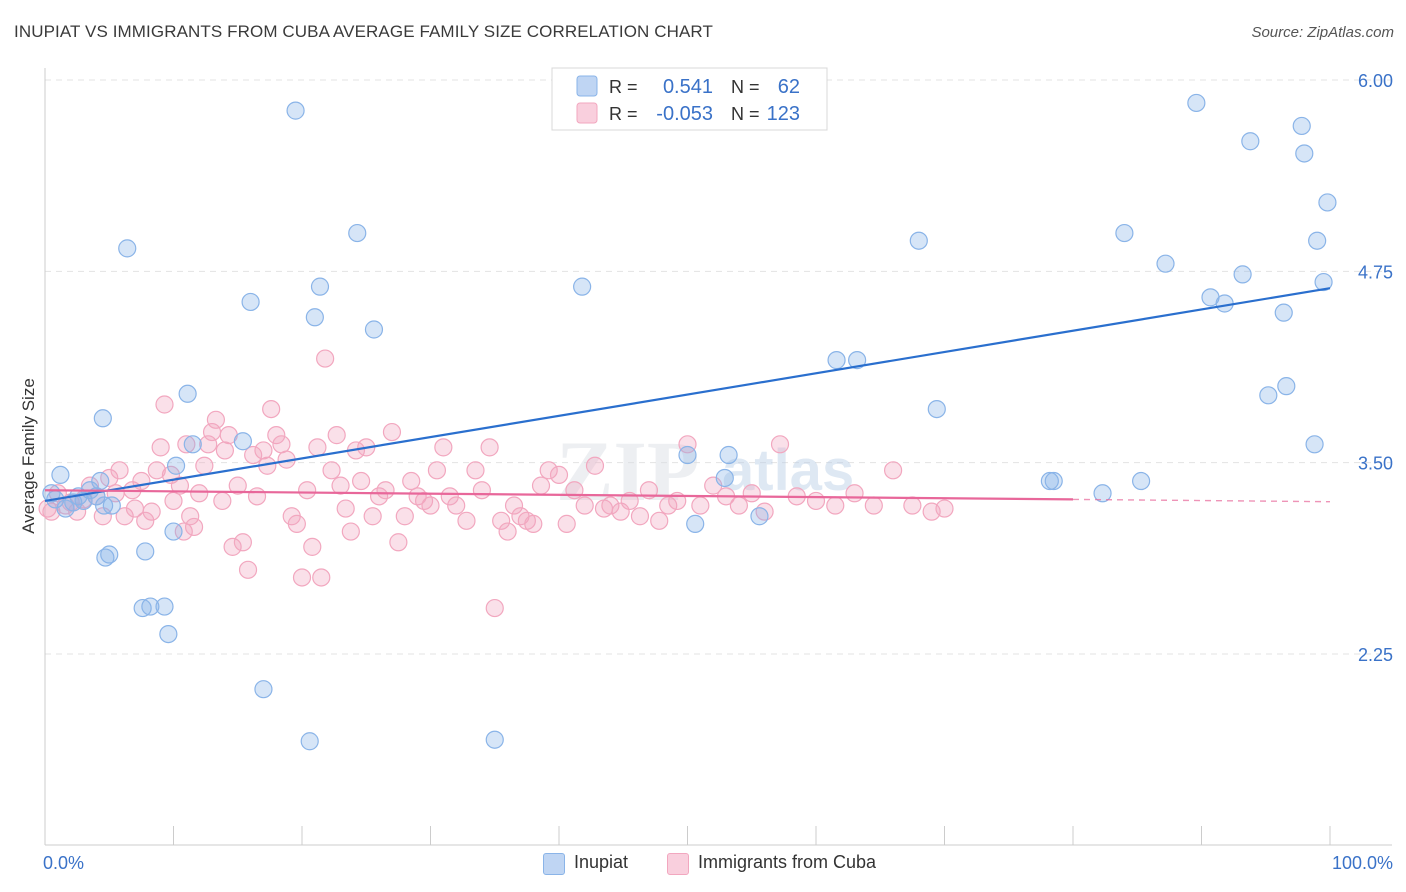 The width and height of the screenshot is (1406, 892). I want to click on legend-r-value-2: -0.053, so click(684, 114).